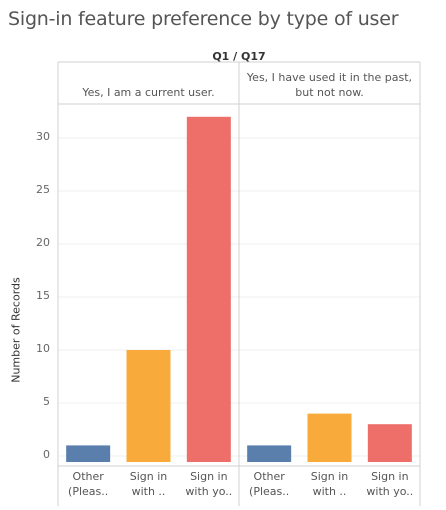 This screenshot has width=446, height=510. I want to click on panel-header-line: Yes, I have used it in the past,, so click(329, 77).